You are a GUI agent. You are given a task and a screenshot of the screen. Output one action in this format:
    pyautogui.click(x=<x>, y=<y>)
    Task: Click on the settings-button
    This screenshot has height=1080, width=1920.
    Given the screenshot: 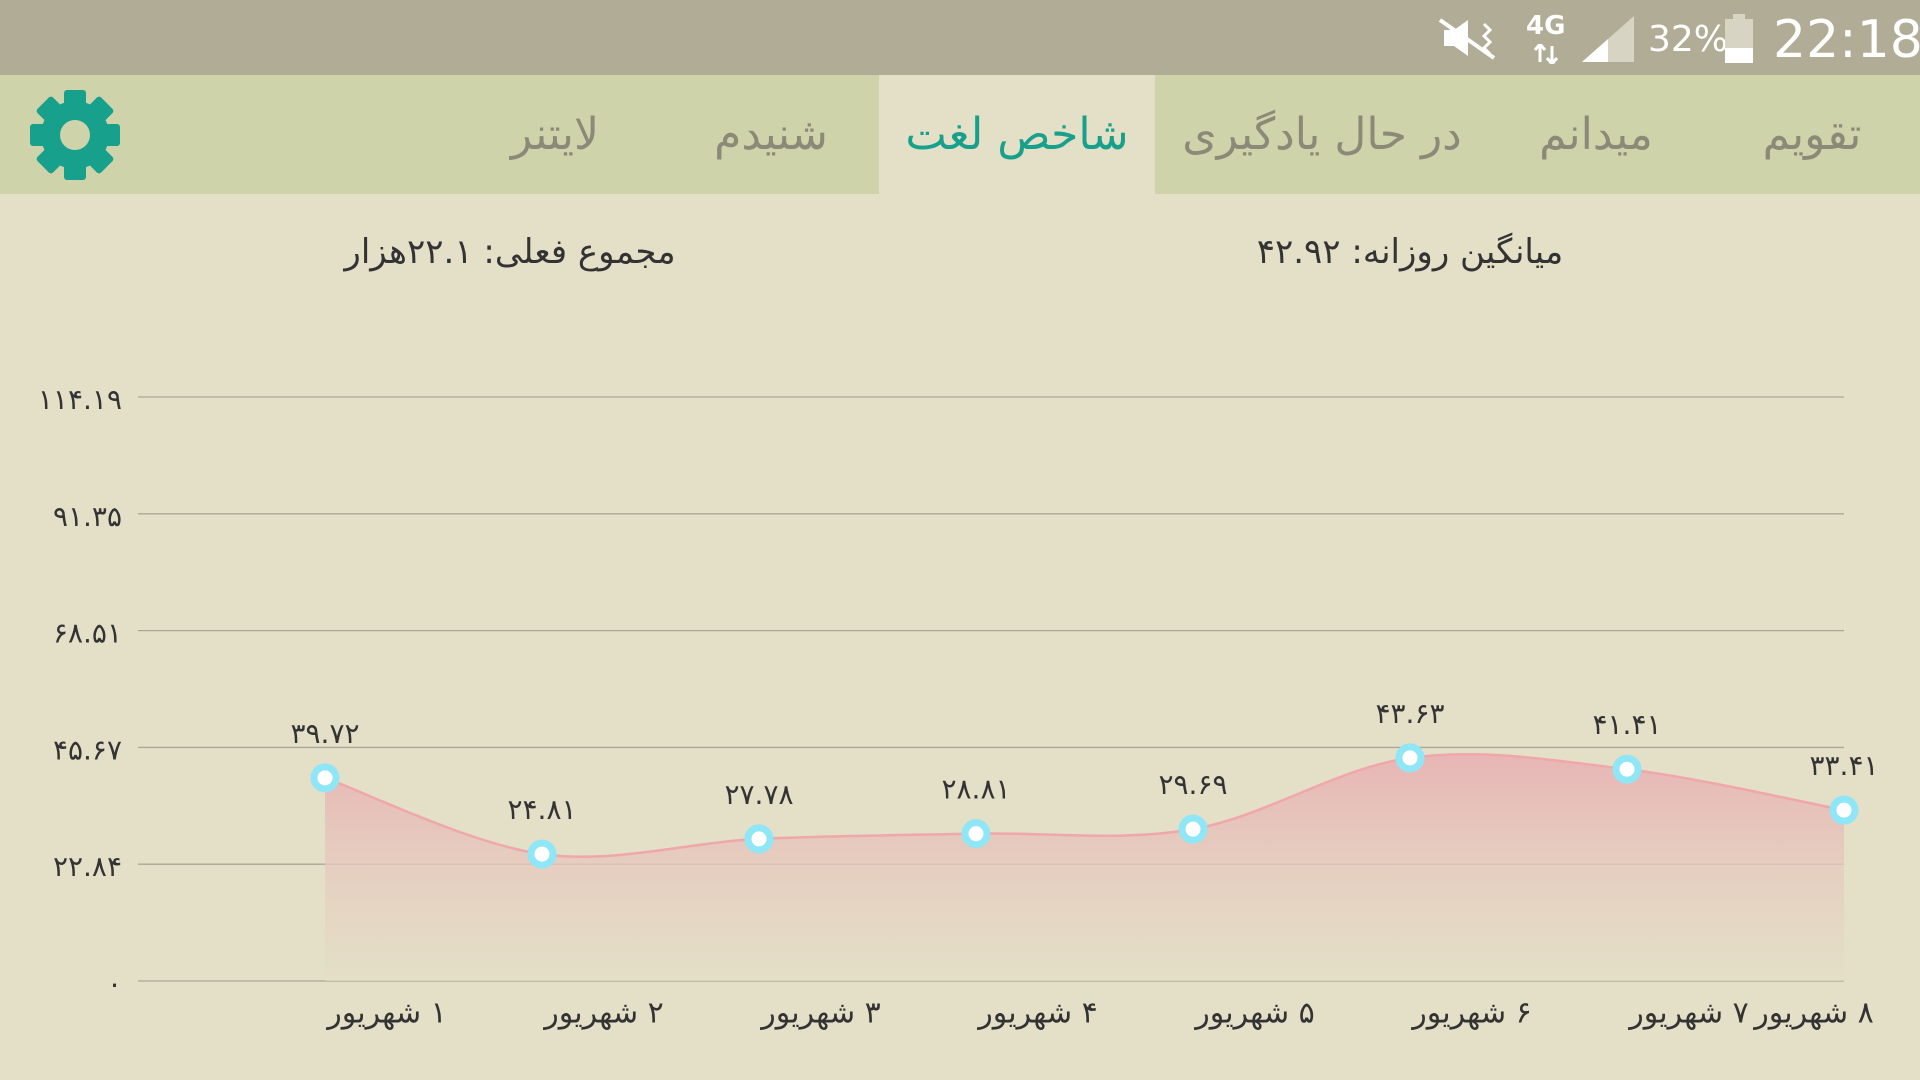 What is the action you would take?
    pyautogui.click(x=75, y=135)
    